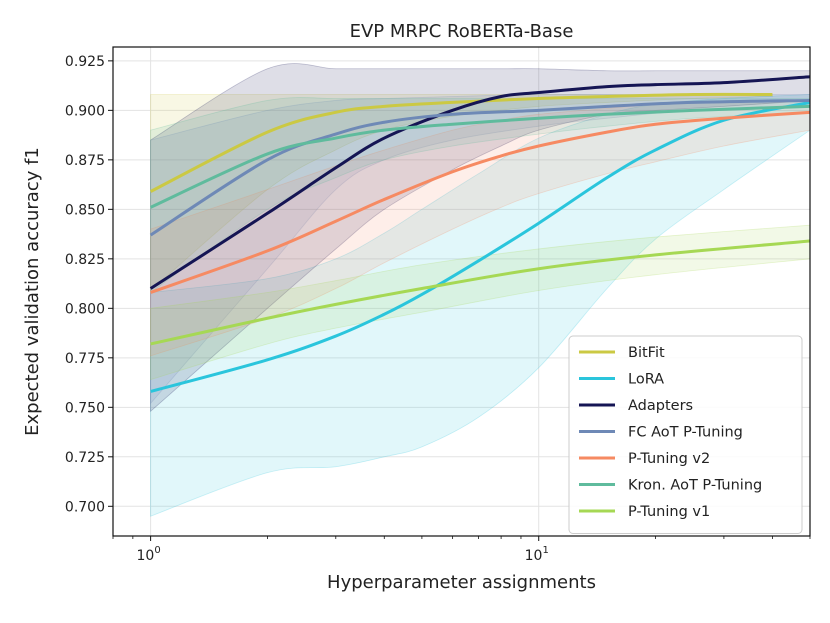  What do you see at coordinates (85, 359) in the screenshot?
I see `y-tick-label: 0.775` at bounding box center [85, 359].